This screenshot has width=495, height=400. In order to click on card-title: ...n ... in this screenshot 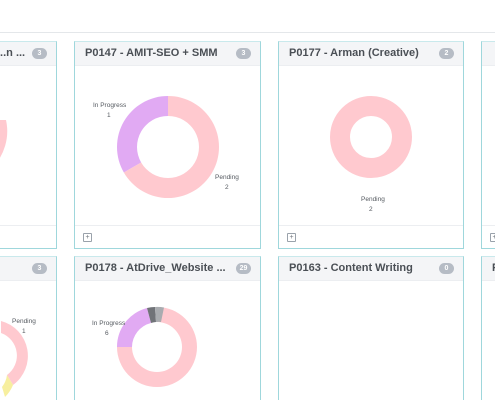, I will do `click(13, 53)`.